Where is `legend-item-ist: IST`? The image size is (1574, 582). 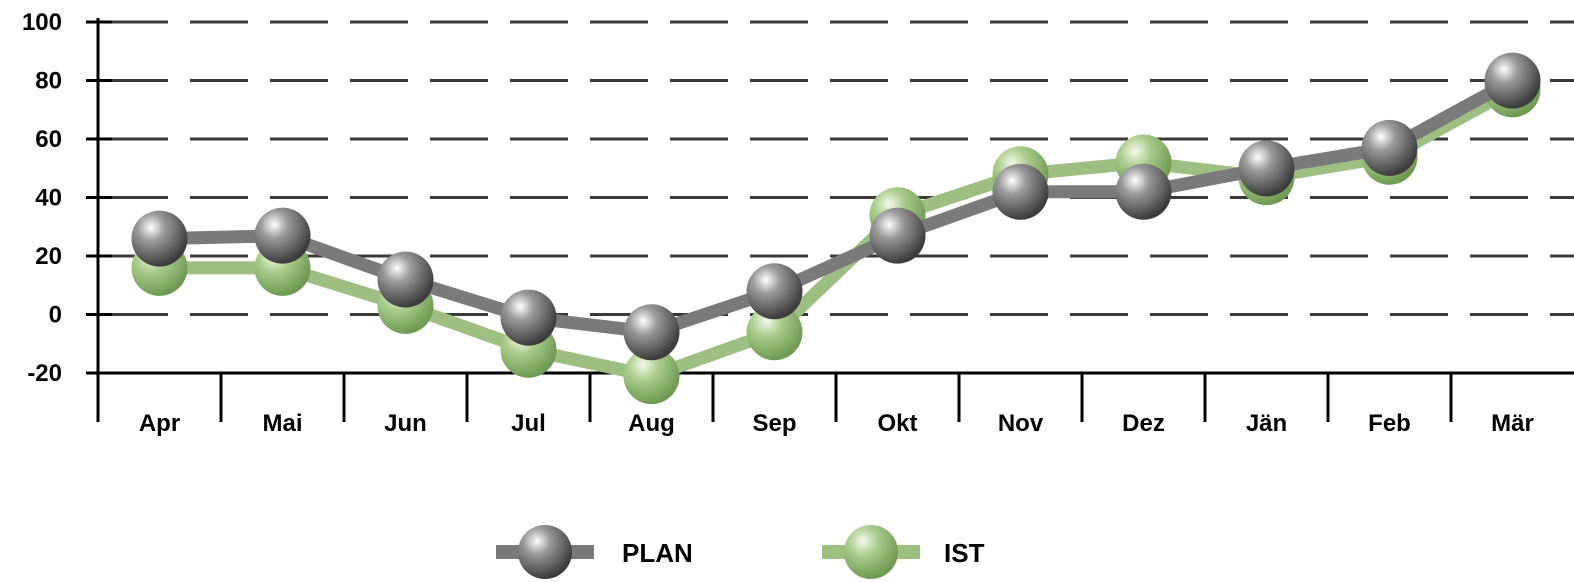 legend-item-ist: IST is located at coordinates (903, 552).